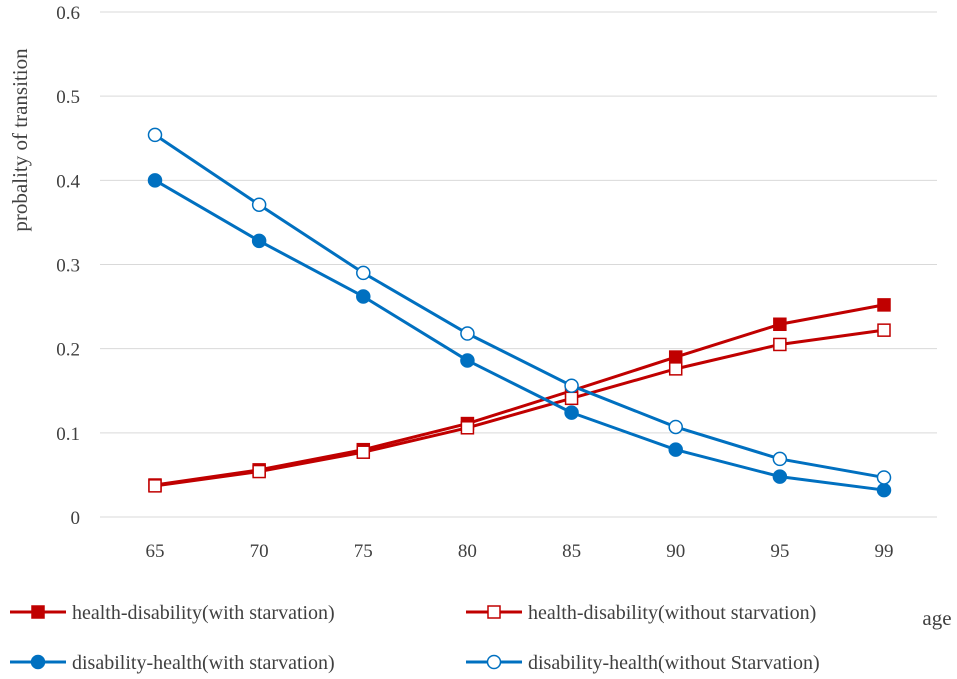 The image size is (957, 679). What do you see at coordinates (68, 434) in the screenshot?
I see `y-tick-label: 0.1` at bounding box center [68, 434].